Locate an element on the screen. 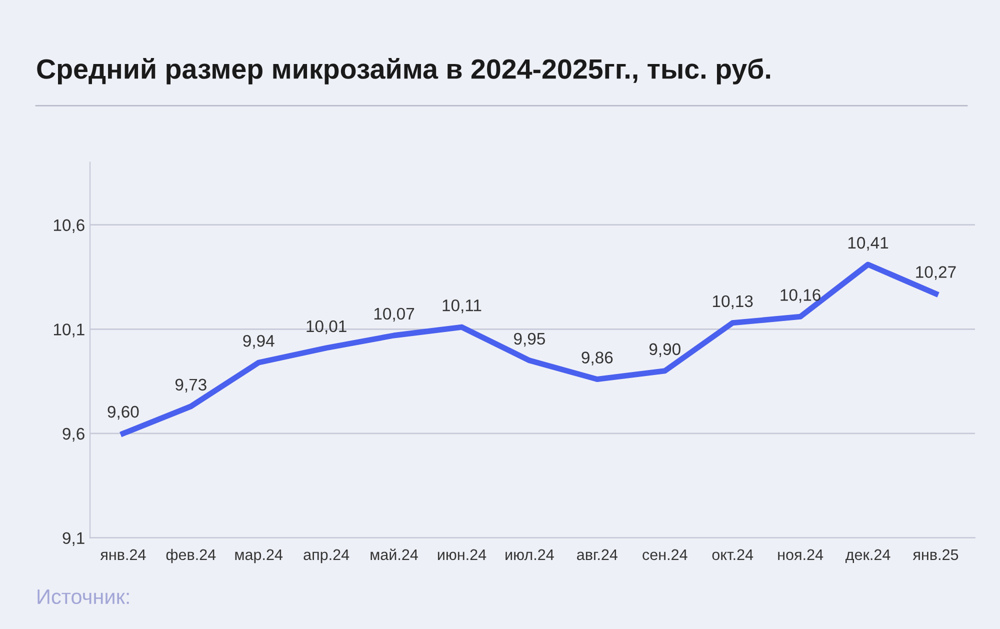 The width and height of the screenshot is (1000, 629). y-tick-label: 9,1 is located at coordinates (73, 539).